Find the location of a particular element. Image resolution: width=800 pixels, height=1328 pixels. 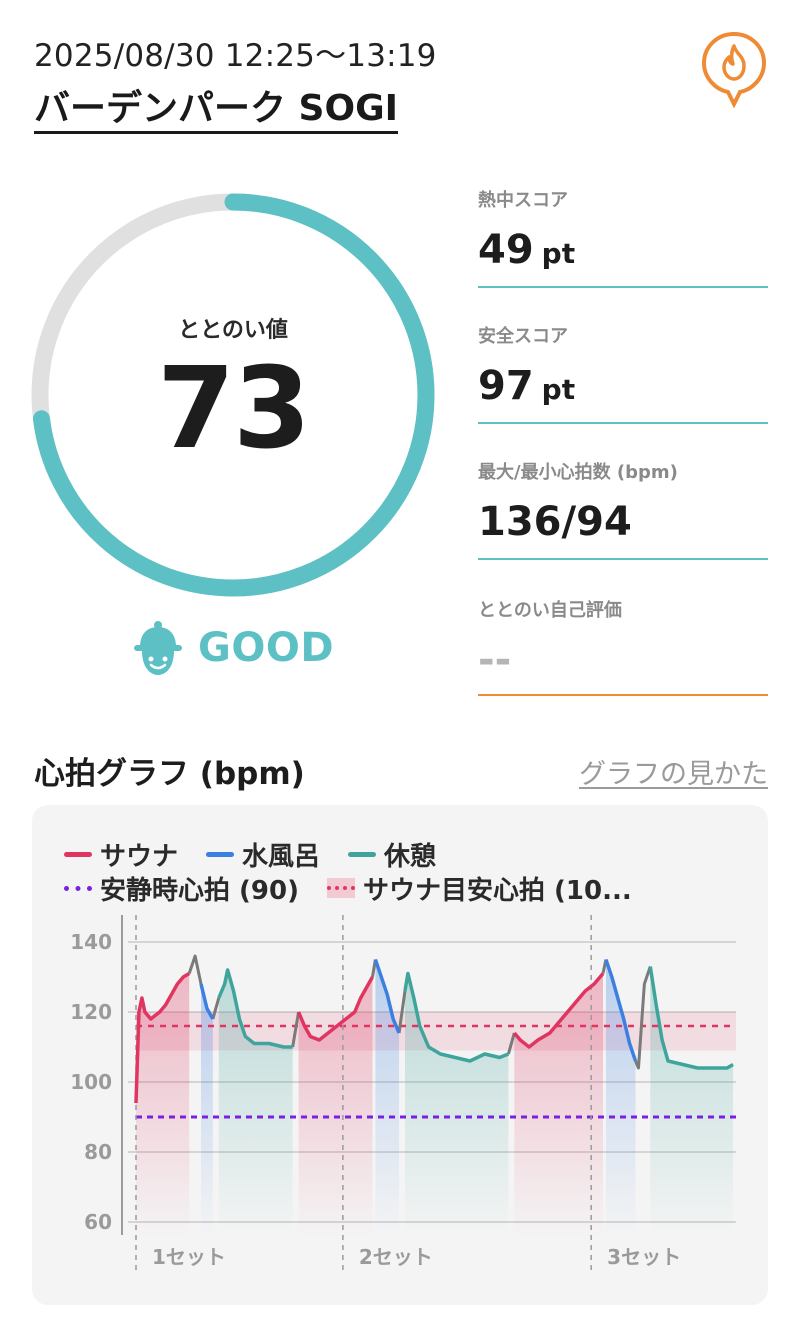

safety-score-unit: pt is located at coordinates (558, 389).